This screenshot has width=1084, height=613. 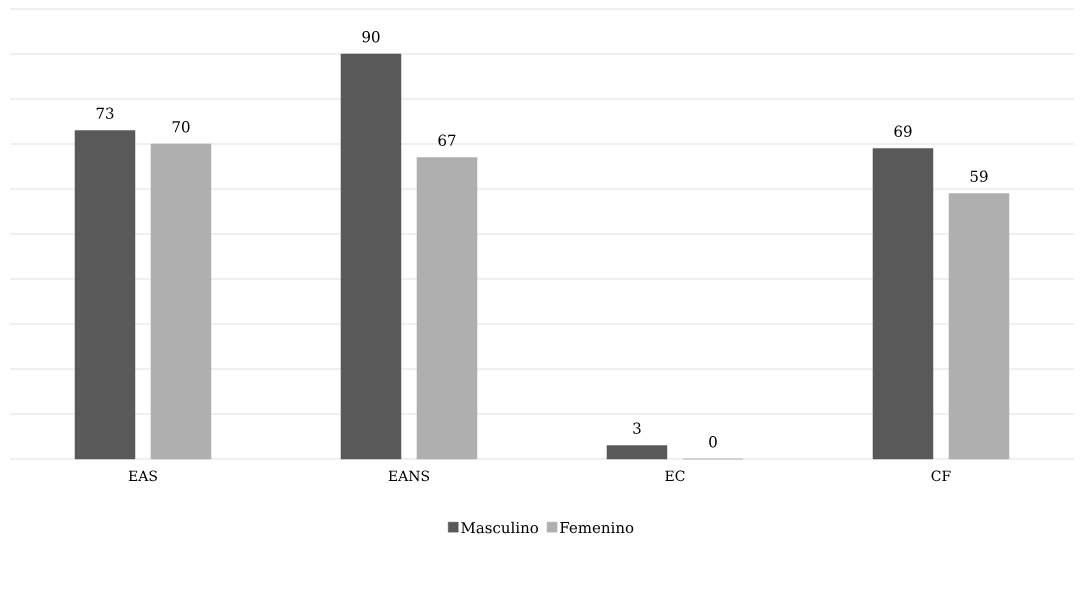 What do you see at coordinates (409, 476) in the screenshot?
I see `x-tick-label: EANS` at bounding box center [409, 476].